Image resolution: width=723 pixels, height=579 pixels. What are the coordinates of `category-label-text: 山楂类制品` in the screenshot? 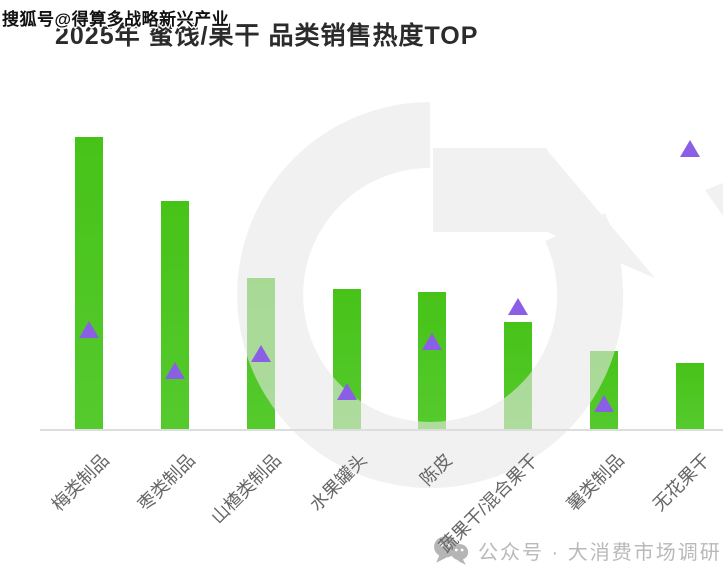 It's located at (245, 488).